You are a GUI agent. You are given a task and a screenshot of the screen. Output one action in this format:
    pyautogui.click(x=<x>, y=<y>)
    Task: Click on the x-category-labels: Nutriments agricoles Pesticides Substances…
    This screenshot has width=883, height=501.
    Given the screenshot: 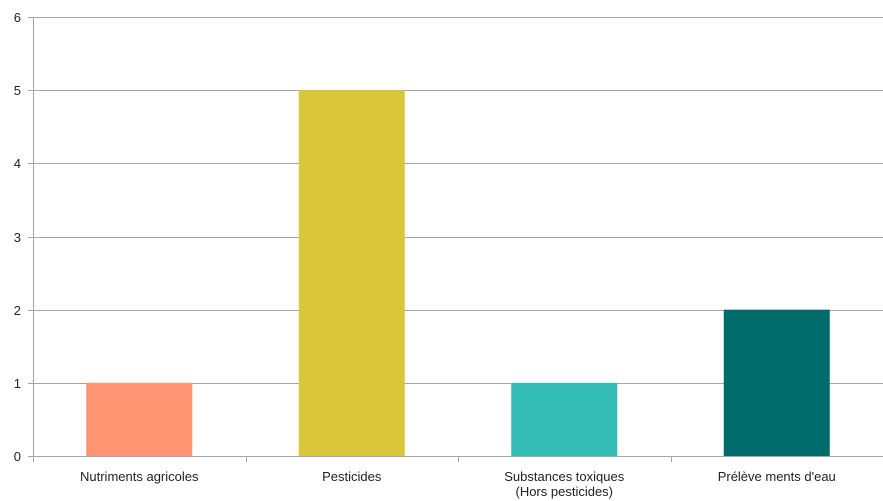 What is the action you would take?
    pyautogui.click(x=458, y=484)
    